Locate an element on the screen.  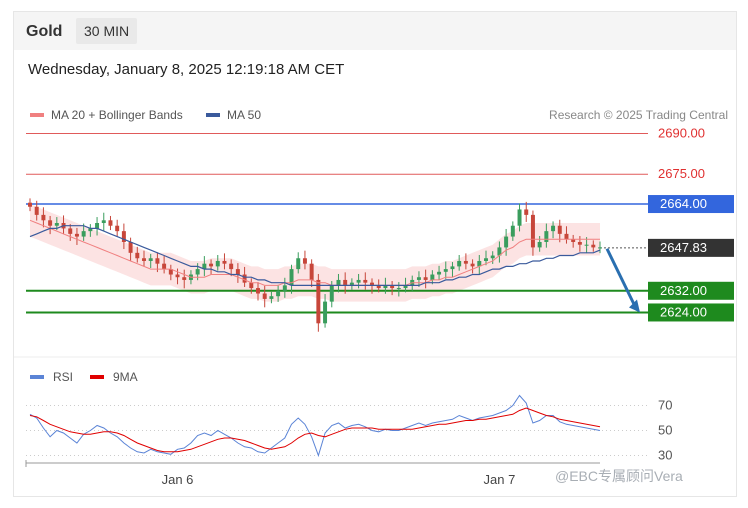
rsi-9ma-line is located at coordinates (315, 430).